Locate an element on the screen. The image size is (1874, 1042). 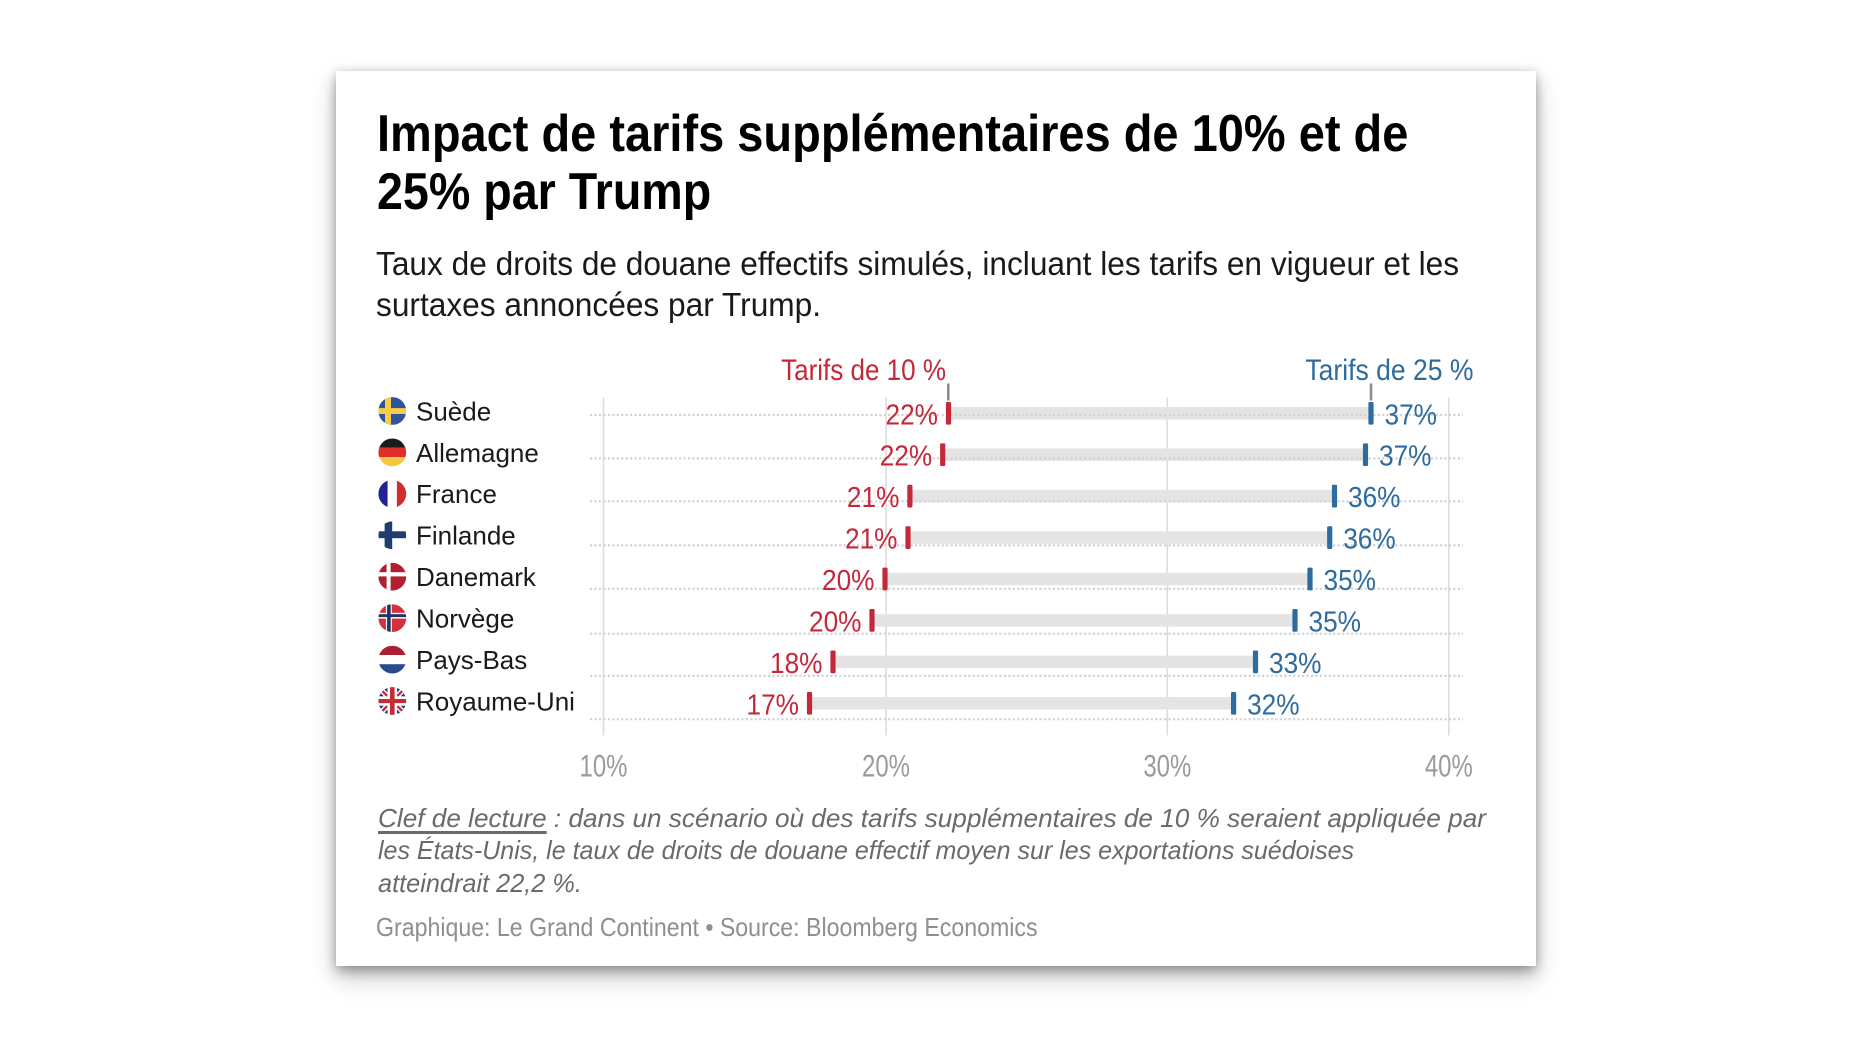
svg-text: Royaume-Uni is located at coordinates (495, 701).